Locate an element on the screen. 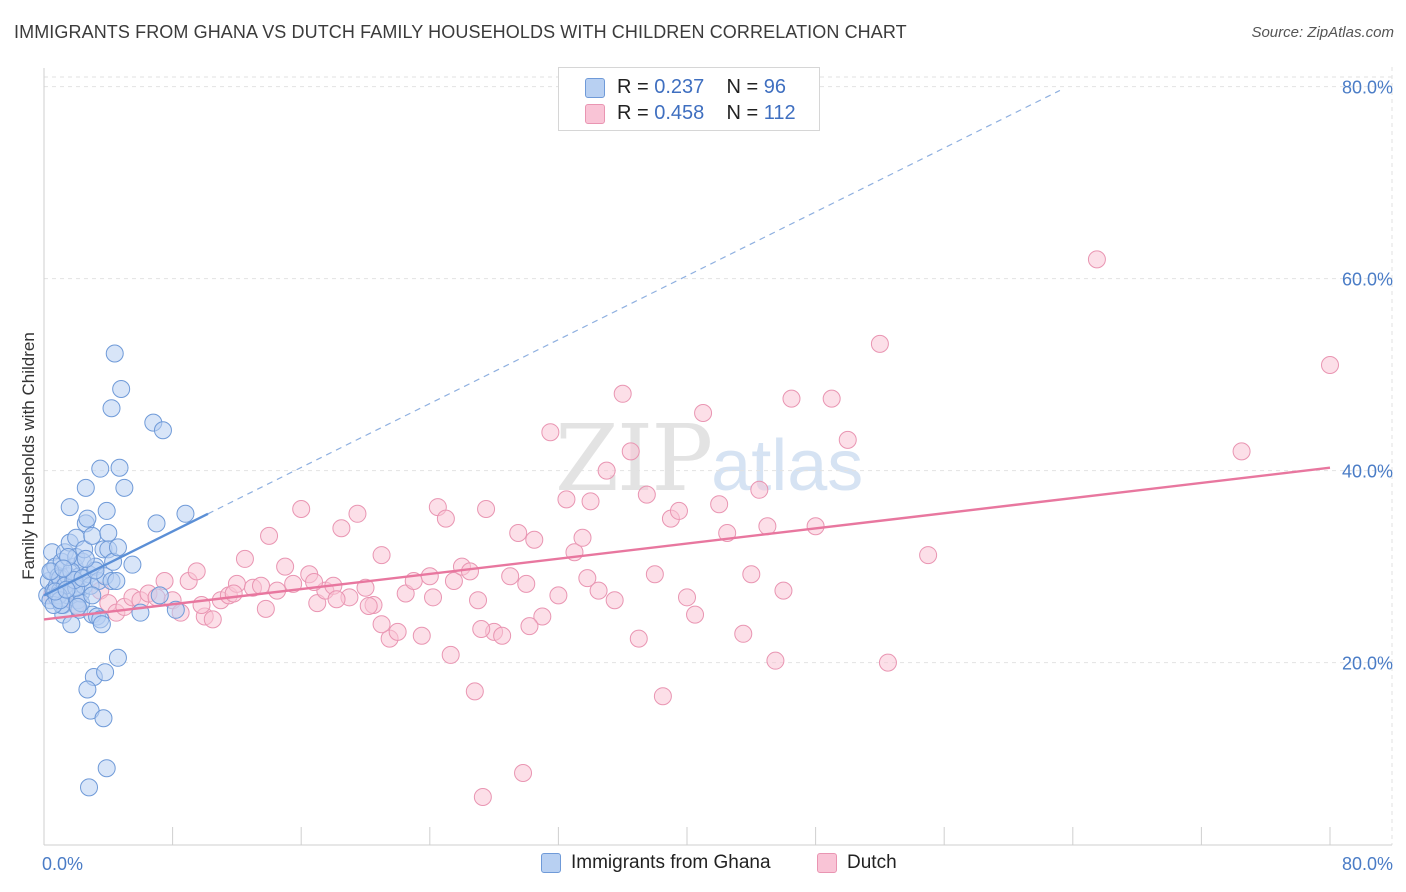 This screenshot has height=892, width=1406. y-tick-label: 20.0% is located at coordinates (1367, 664).